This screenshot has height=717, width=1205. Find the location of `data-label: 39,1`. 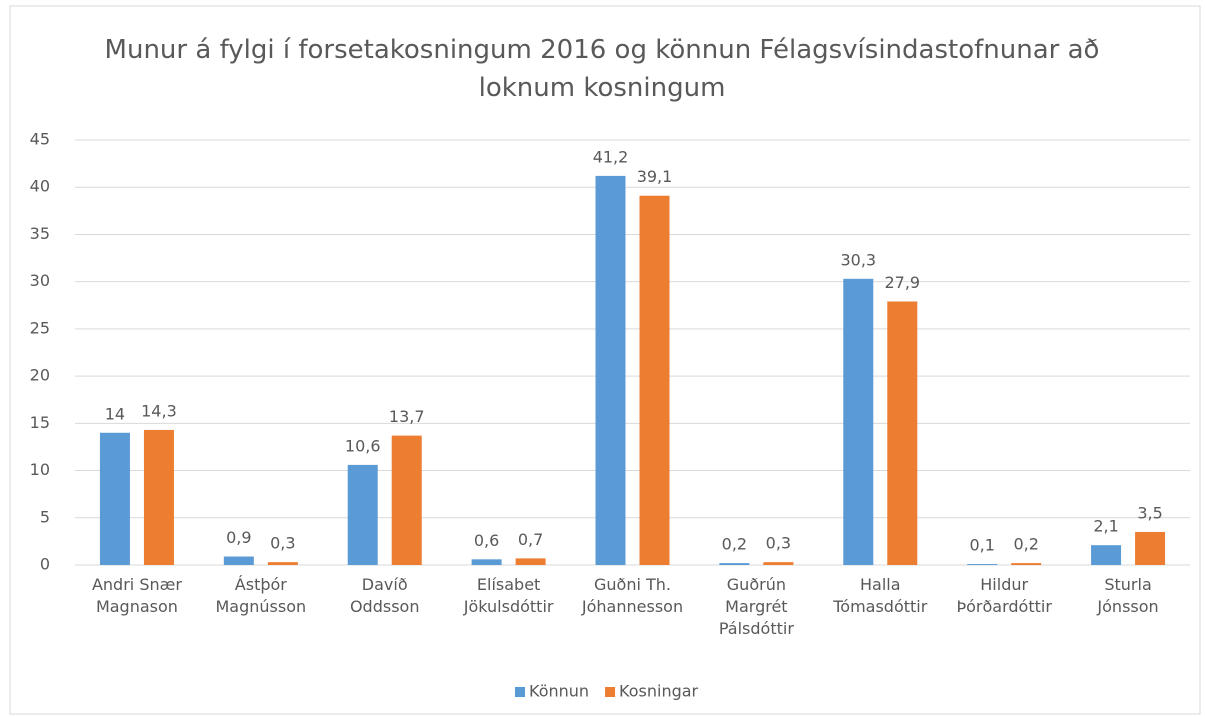

data-label: 39,1 is located at coordinates (655, 176).